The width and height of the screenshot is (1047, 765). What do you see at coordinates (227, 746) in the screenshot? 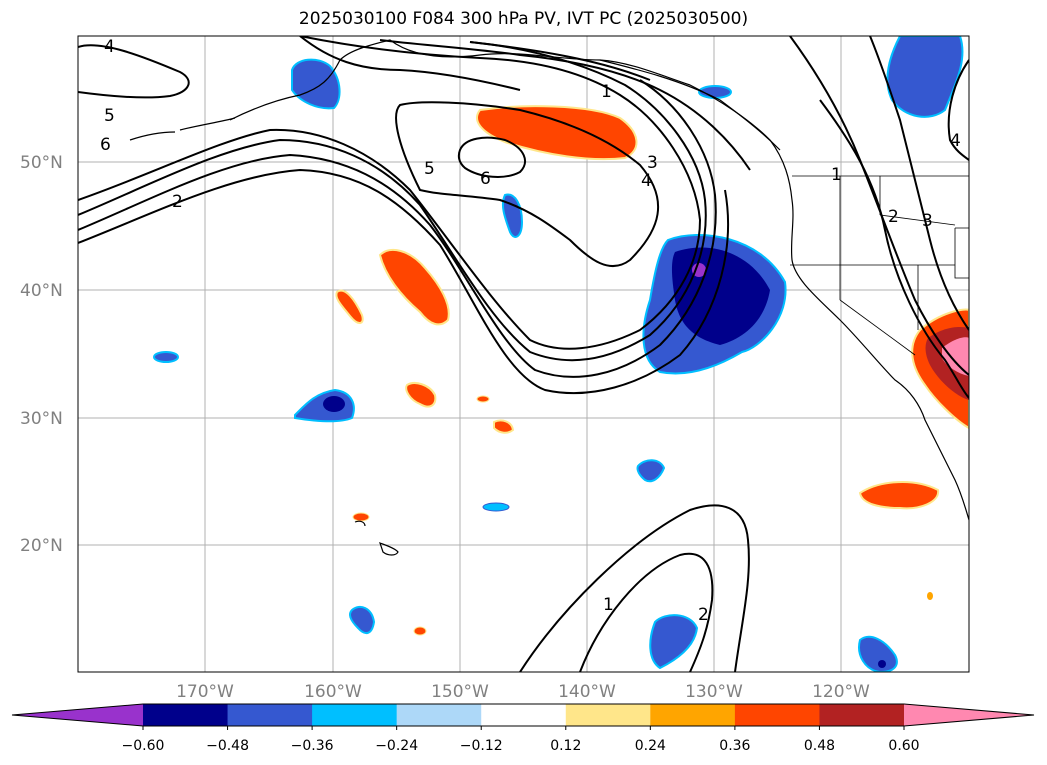
I see `colorbar-tick-label: −0.48` at bounding box center [227, 746].